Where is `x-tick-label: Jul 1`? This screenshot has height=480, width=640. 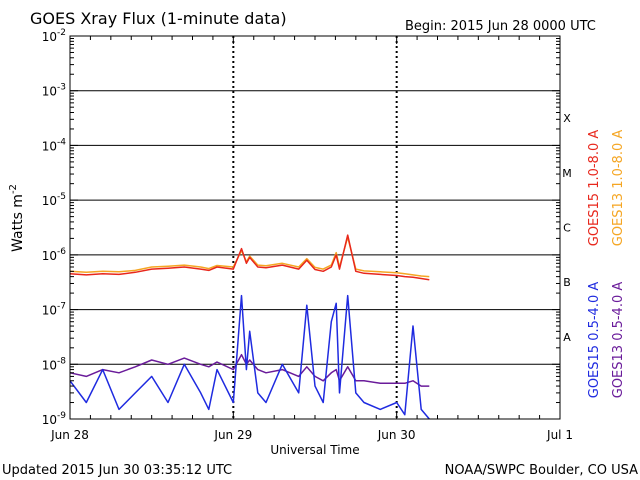
x-tick-label: Jul 1 is located at coordinates (559, 435).